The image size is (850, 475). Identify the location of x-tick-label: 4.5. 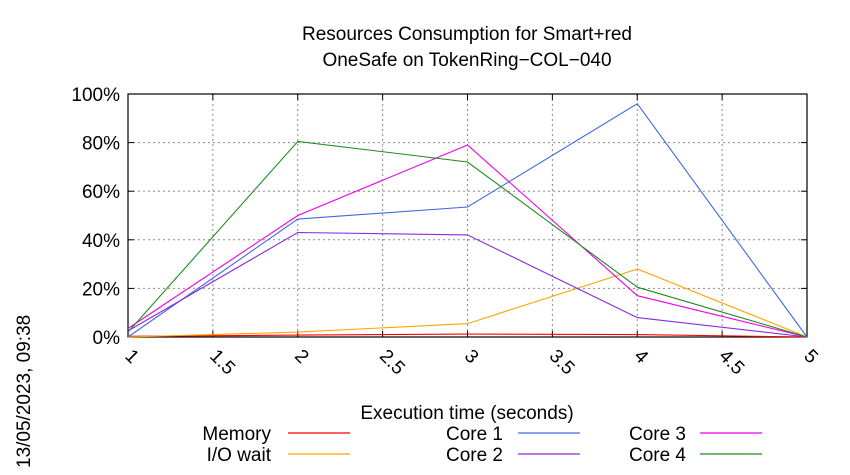
(732, 363).